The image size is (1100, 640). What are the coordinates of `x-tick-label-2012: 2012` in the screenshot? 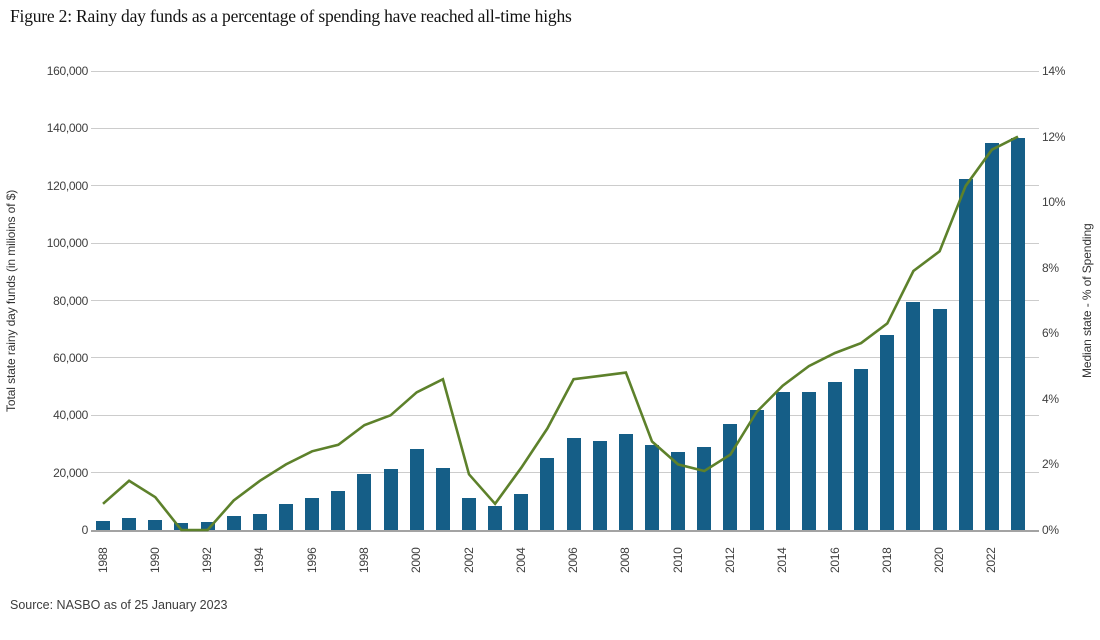 It's located at (729, 560).